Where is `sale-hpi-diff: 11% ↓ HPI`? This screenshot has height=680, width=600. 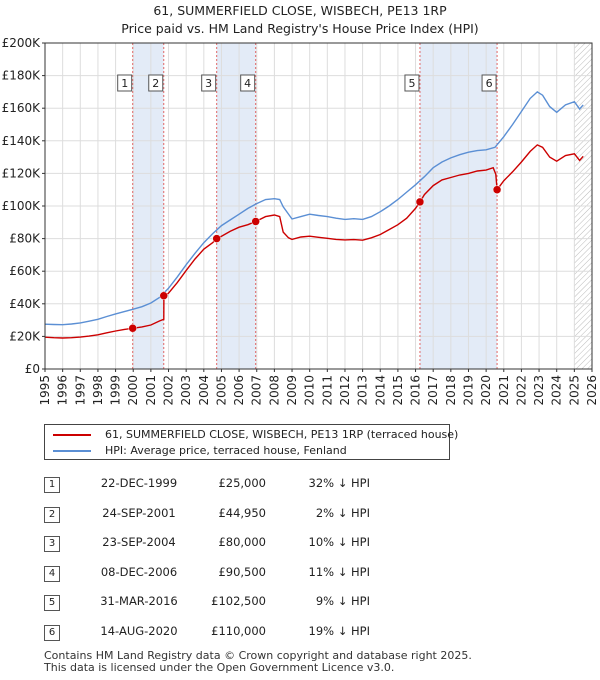 sale-hpi-diff: 11% ↓ HPI is located at coordinates (339, 572).